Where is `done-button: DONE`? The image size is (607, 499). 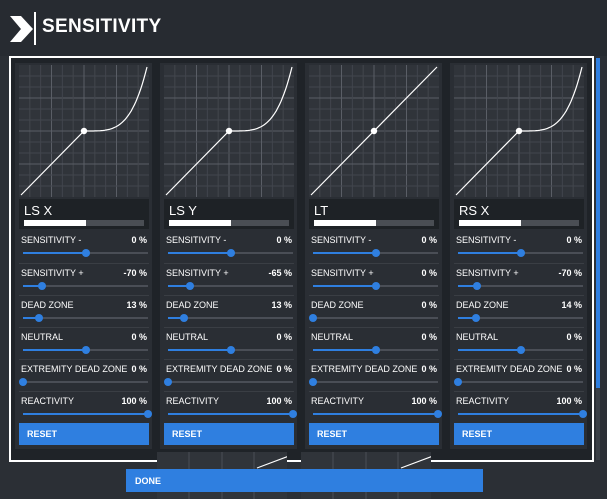 done-button: DONE is located at coordinates (304, 480).